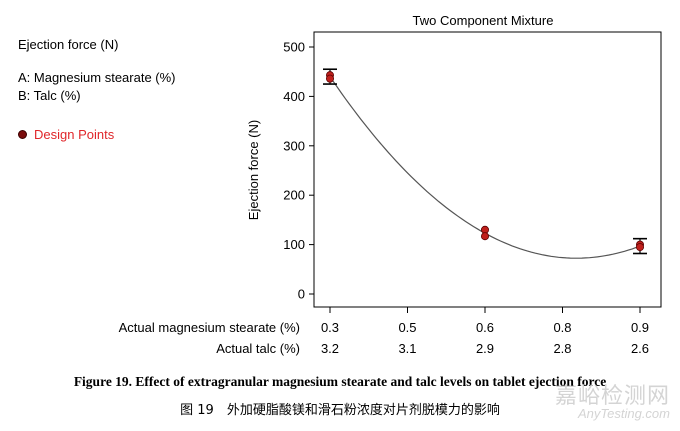  What do you see at coordinates (407, 327) in the screenshot?
I see `x-tick-label: 0.5` at bounding box center [407, 327].